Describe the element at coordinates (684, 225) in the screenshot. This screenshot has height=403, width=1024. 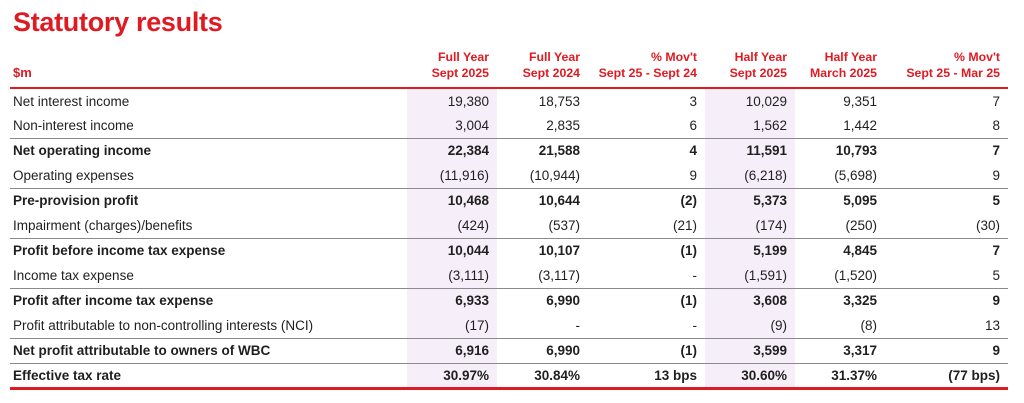
I see `value-cell: (21)` at that location.